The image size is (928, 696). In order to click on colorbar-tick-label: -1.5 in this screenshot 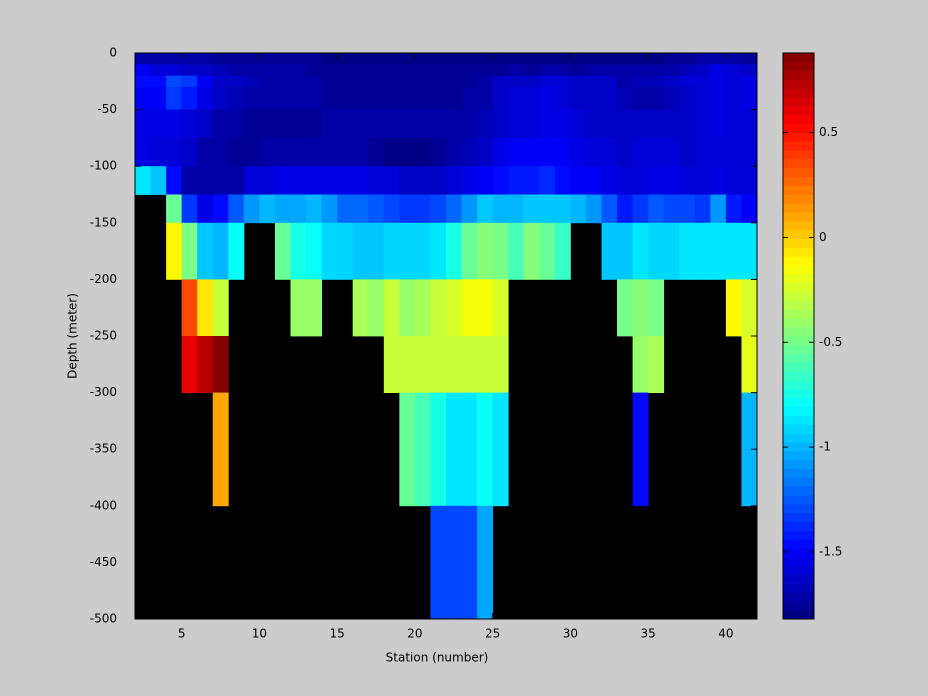, I will do `click(830, 551)`.